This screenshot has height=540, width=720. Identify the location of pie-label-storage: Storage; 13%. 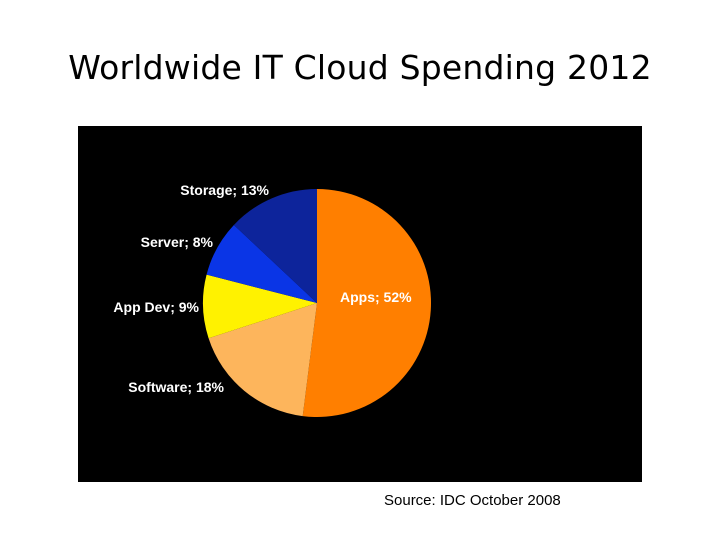
(224, 190).